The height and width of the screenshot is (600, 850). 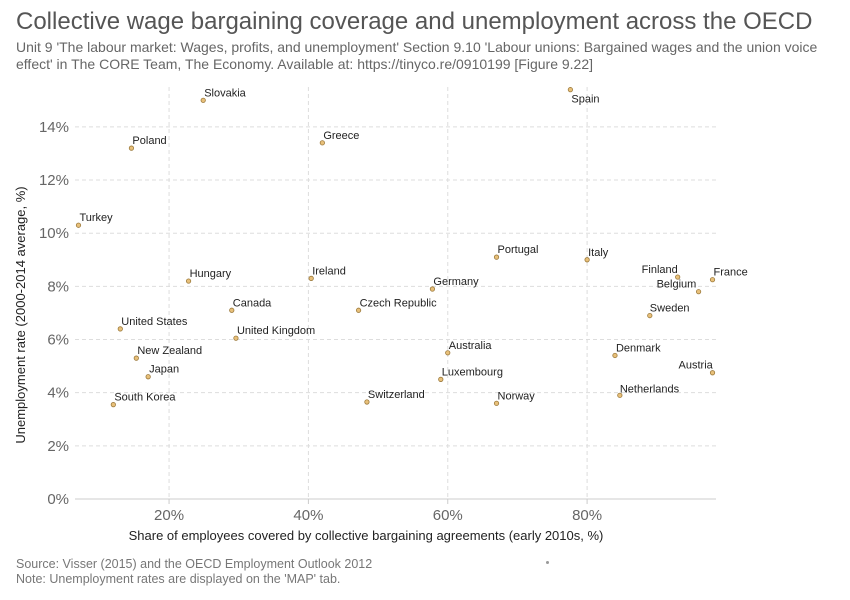 I want to click on point-label: Australia, so click(x=471, y=346).